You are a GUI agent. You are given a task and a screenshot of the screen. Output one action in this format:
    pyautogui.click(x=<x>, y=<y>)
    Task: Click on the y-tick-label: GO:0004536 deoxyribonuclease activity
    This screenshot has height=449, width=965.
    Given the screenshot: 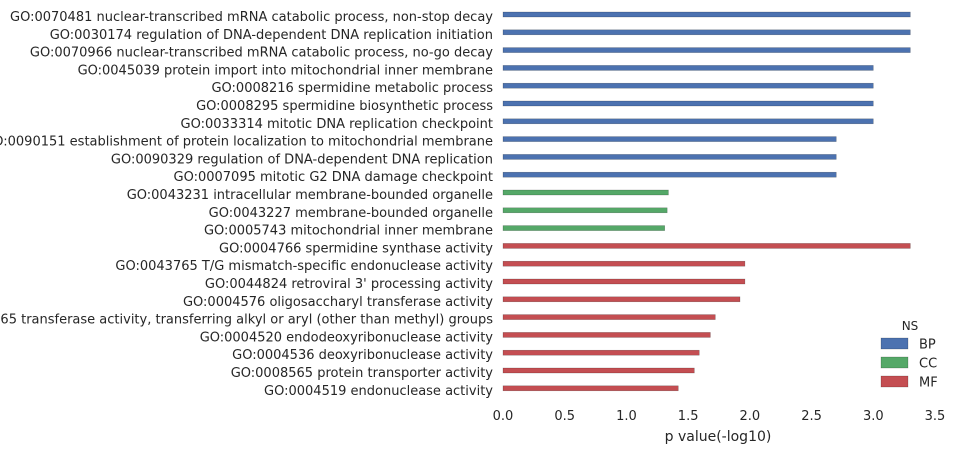 What is the action you would take?
    pyautogui.click(x=362, y=355)
    